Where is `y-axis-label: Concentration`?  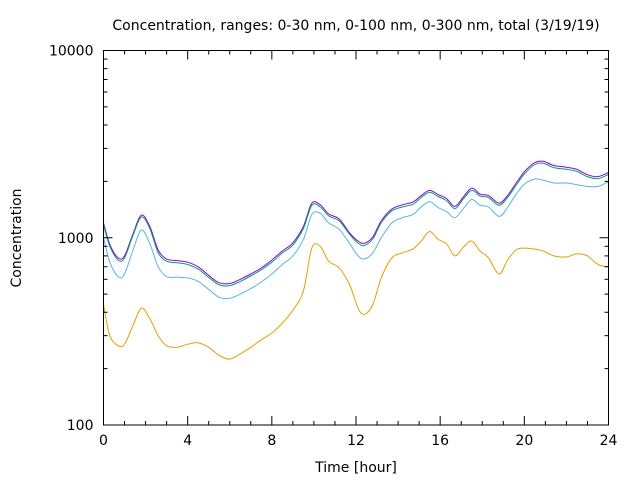 y-axis-label: Concentration is located at coordinates (17, 237).